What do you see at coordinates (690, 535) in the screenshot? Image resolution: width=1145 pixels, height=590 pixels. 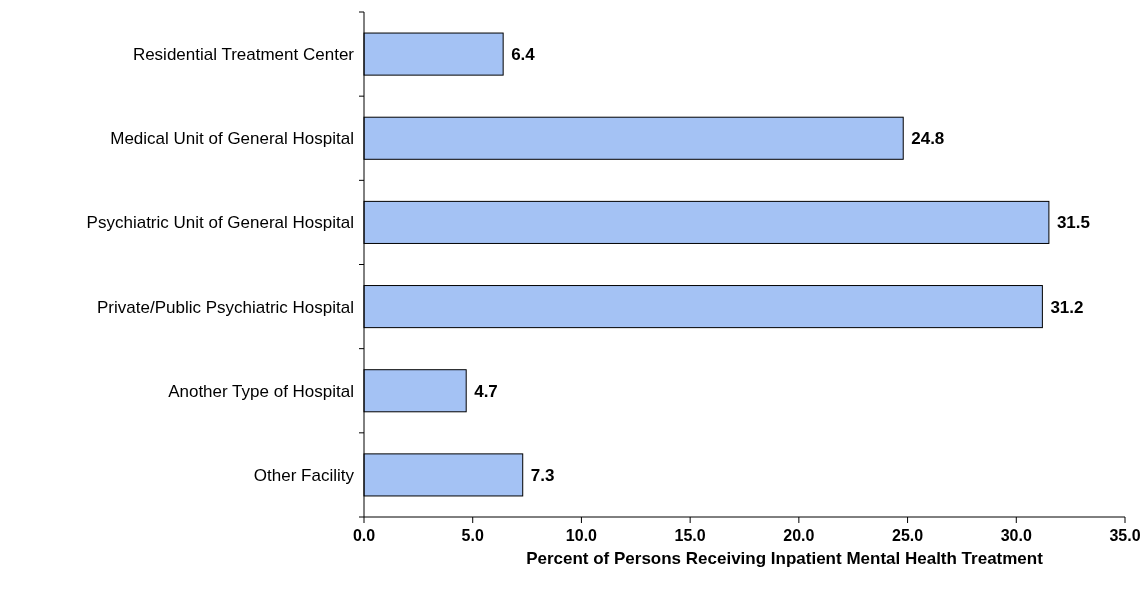 I see `x-tick-label: 15.0` at bounding box center [690, 535].